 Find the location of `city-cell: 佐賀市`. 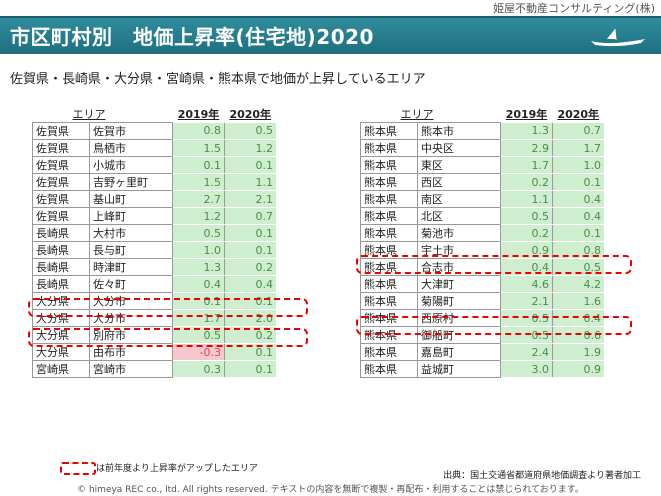

city-cell: 佐賀市 is located at coordinates (131, 131).